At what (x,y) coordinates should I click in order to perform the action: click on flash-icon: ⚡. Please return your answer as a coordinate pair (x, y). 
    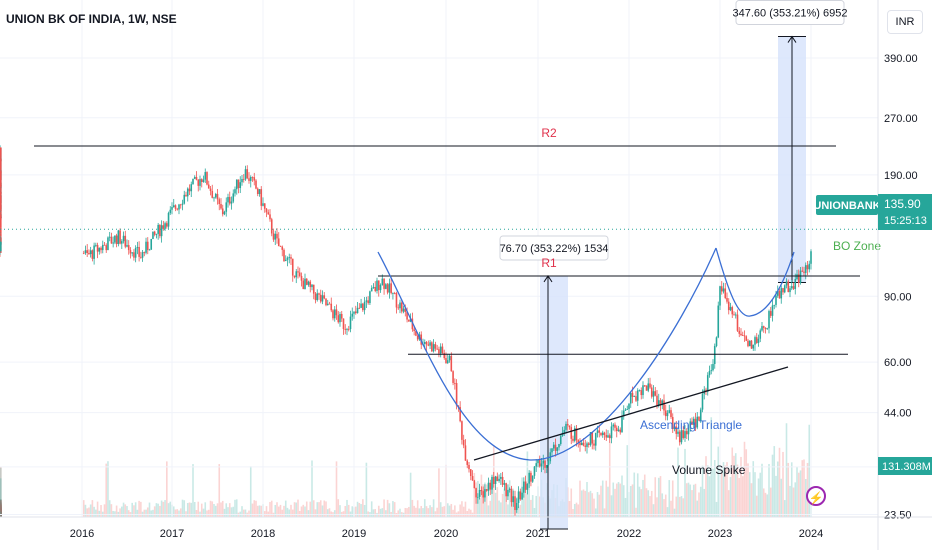
    Looking at the image, I should click on (816, 496).